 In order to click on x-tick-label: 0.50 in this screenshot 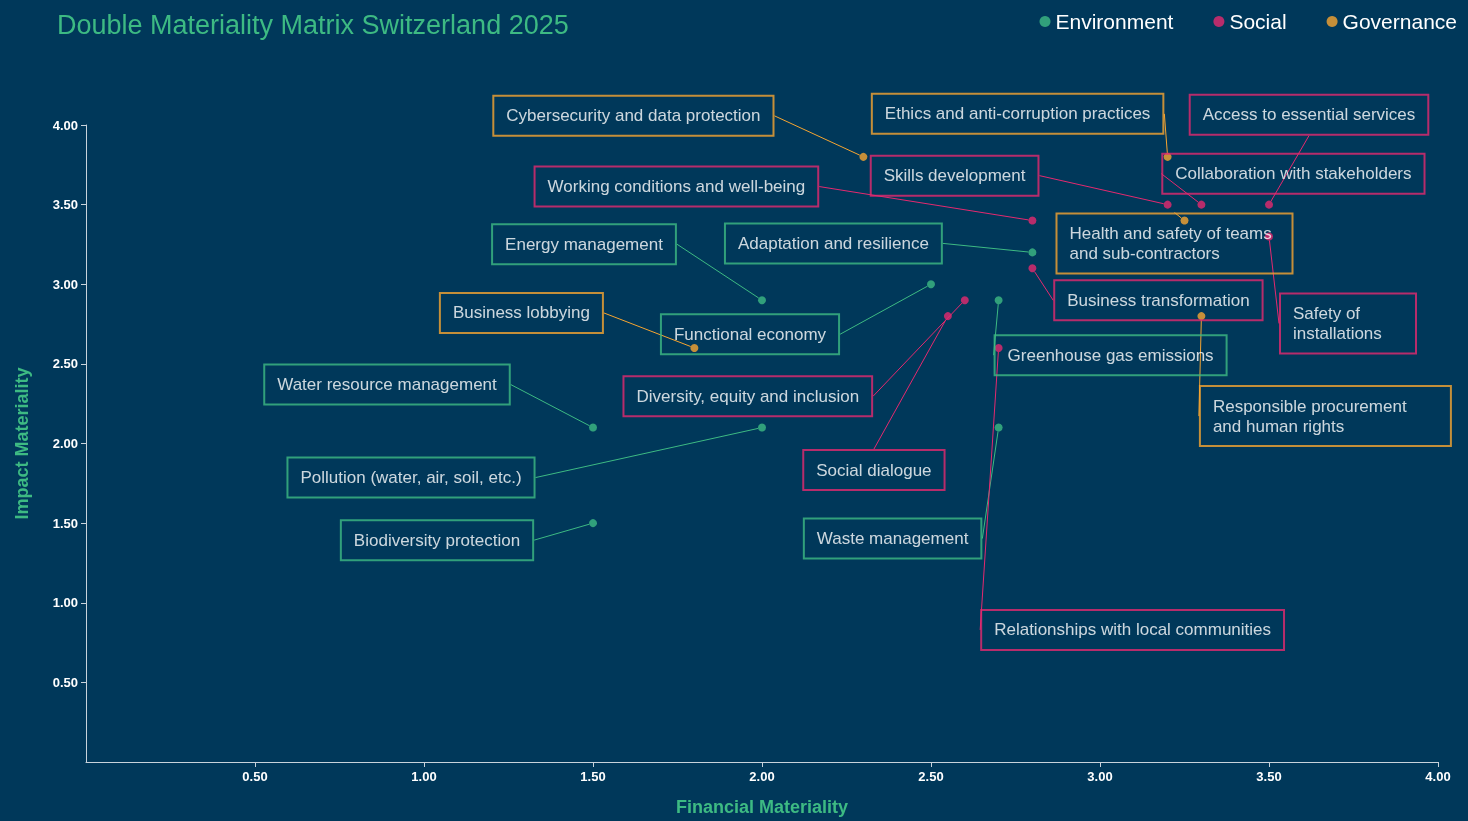, I will do `click(255, 776)`.